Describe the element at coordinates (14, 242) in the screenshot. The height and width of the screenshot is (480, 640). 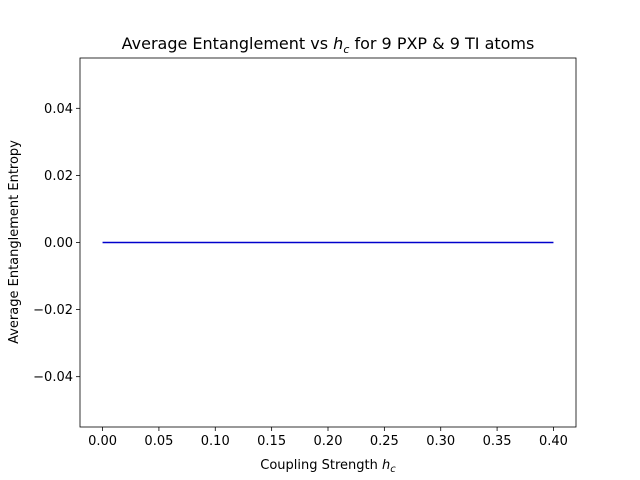
I see `y-axis-label: Average Entanglement Entropy` at that location.